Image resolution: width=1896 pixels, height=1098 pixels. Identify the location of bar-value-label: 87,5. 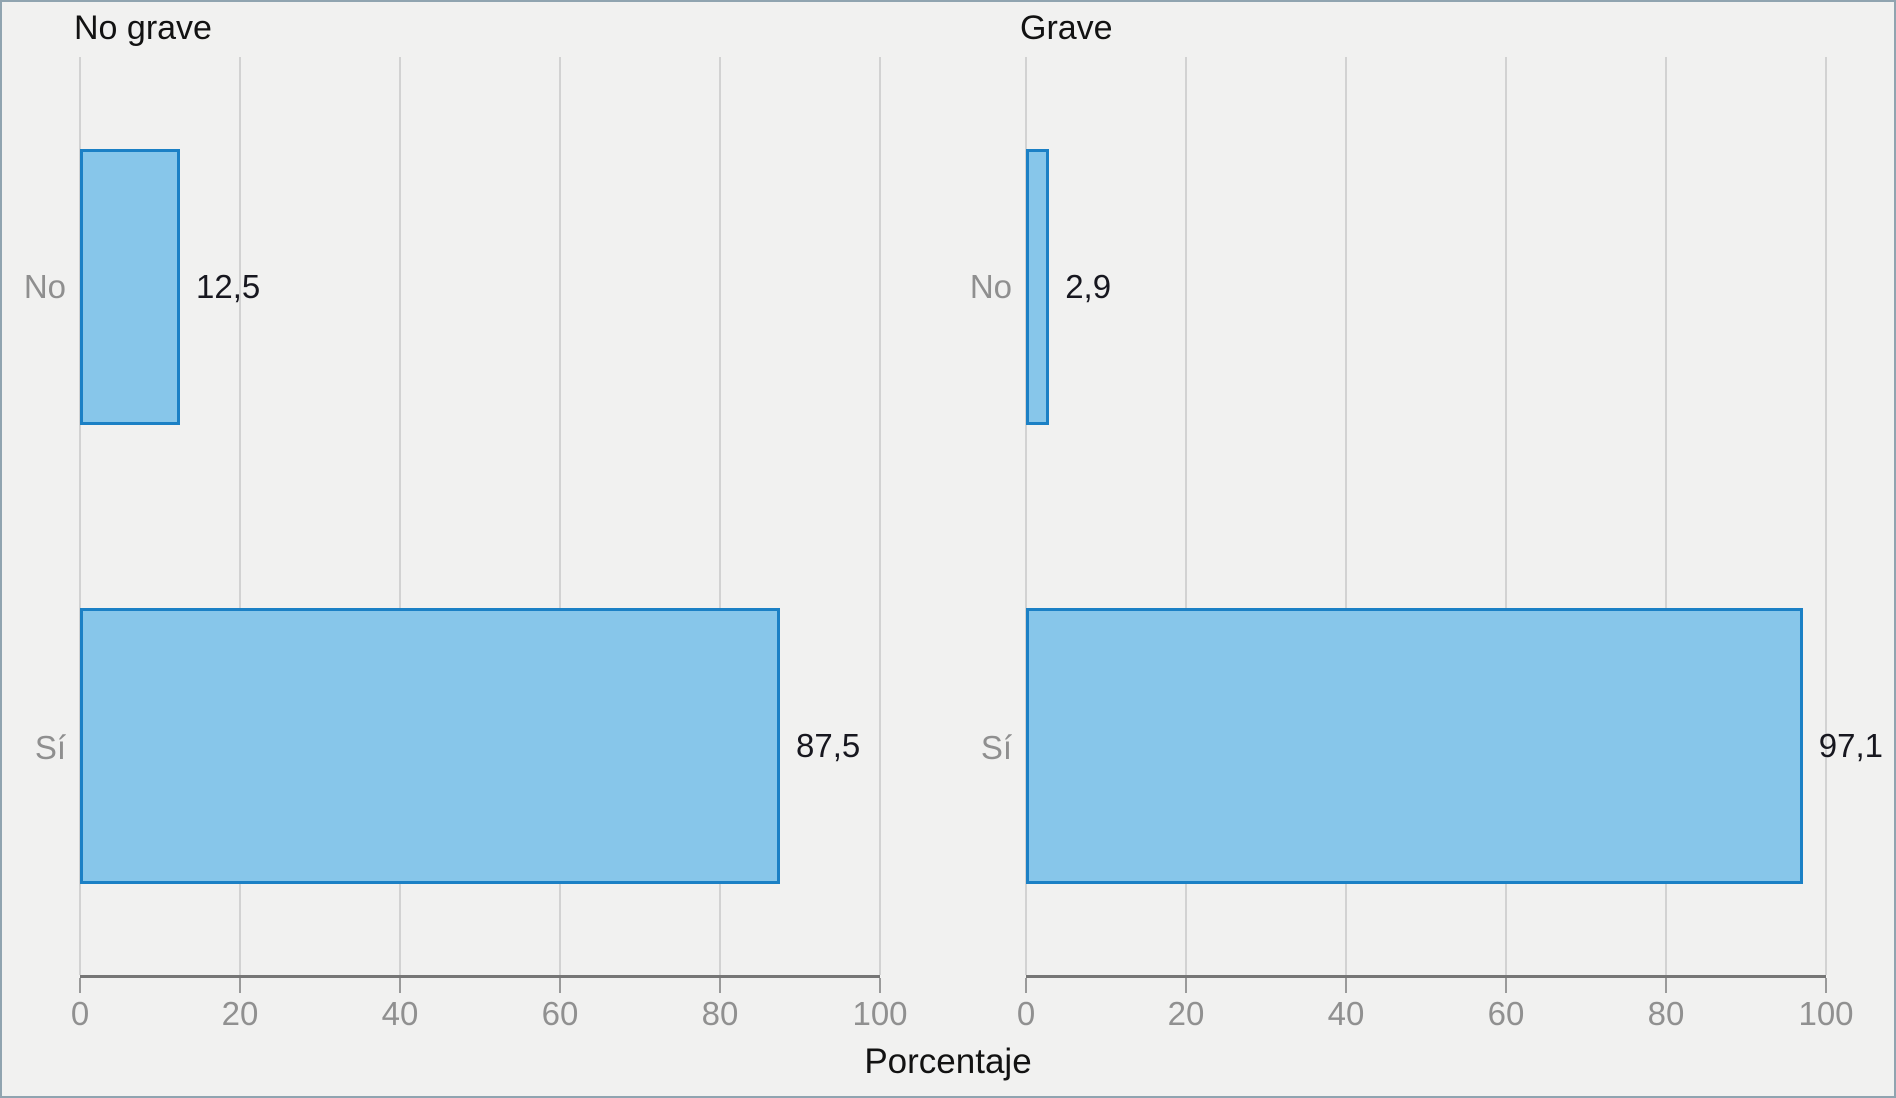
(828, 745).